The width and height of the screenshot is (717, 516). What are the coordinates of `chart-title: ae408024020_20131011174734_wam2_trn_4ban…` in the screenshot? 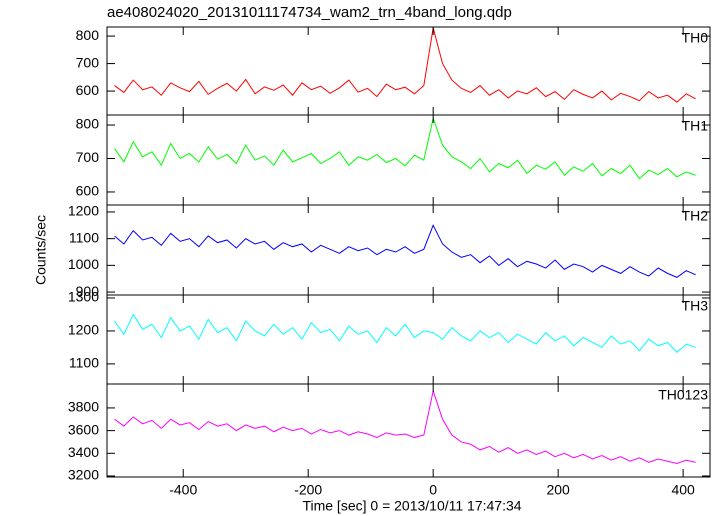 It's located at (309, 12).